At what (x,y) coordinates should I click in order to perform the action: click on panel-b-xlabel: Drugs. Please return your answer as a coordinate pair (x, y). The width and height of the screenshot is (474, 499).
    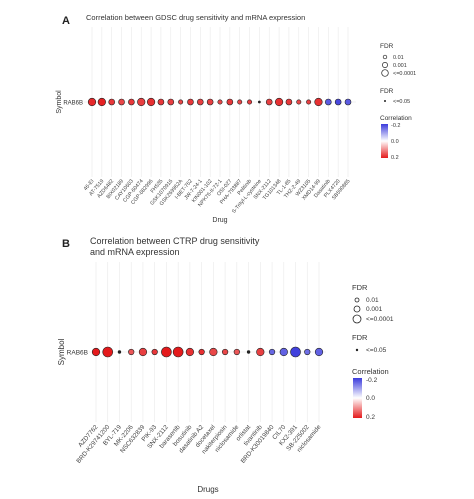
    Looking at the image, I should click on (207, 489).